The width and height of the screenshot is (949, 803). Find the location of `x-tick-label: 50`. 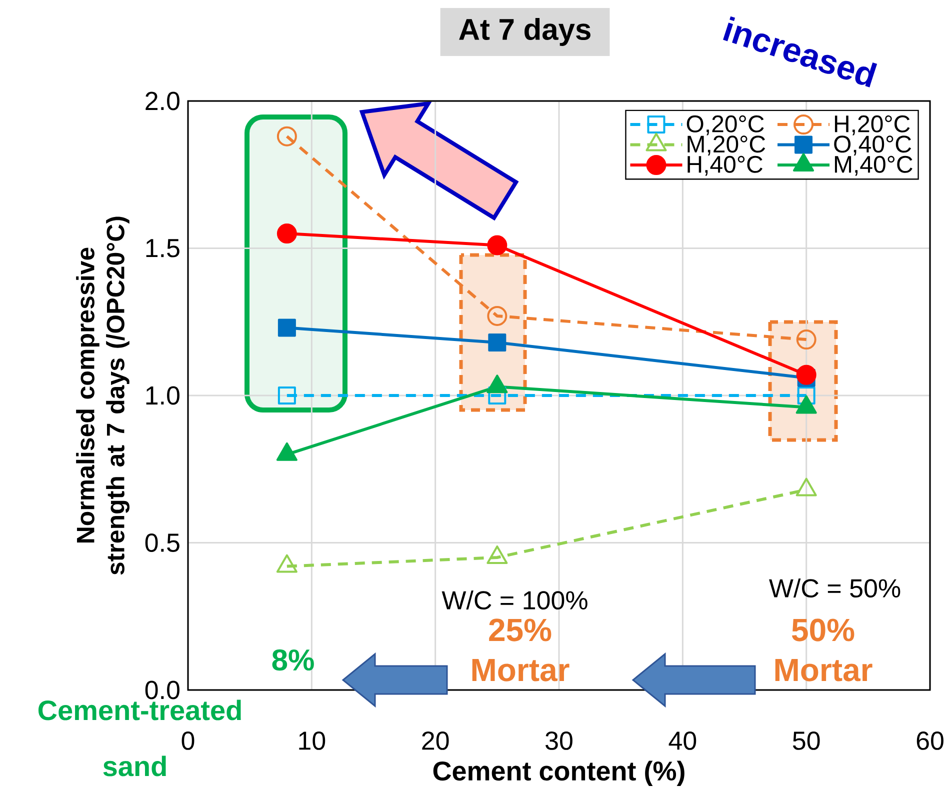

x-tick-label: 50 is located at coordinates (806, 741).